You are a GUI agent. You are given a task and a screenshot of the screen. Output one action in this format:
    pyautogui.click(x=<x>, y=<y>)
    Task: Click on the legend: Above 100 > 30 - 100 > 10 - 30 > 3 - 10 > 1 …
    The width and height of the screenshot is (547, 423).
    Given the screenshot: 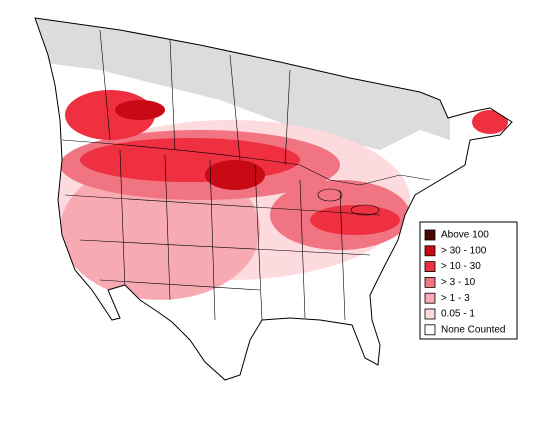 What is the action you would take?
    pyautogui.click(x=468, y=280)
    